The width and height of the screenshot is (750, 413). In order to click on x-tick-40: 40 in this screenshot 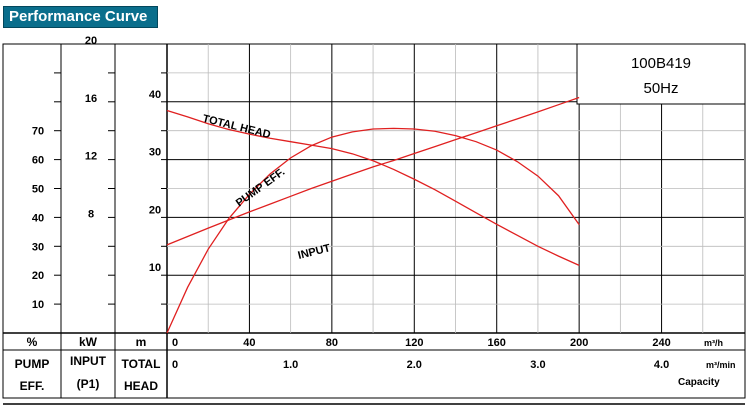, I will do `click(249, 343)`.